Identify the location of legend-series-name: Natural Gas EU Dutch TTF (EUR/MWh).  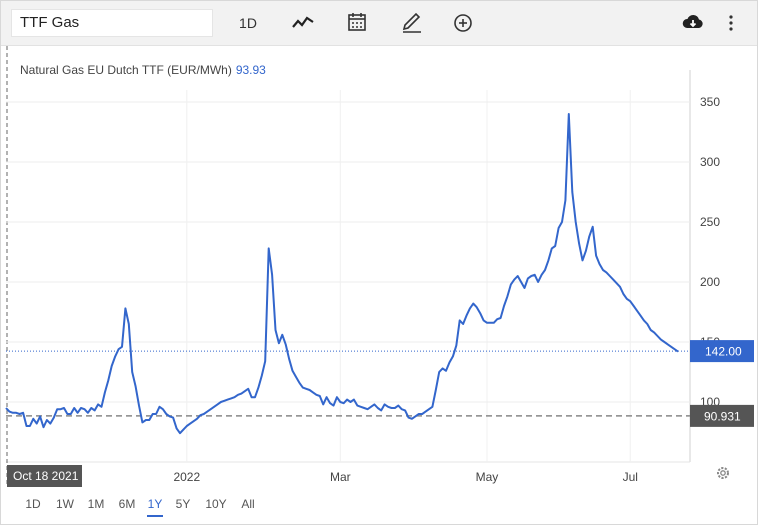
(126, 70).